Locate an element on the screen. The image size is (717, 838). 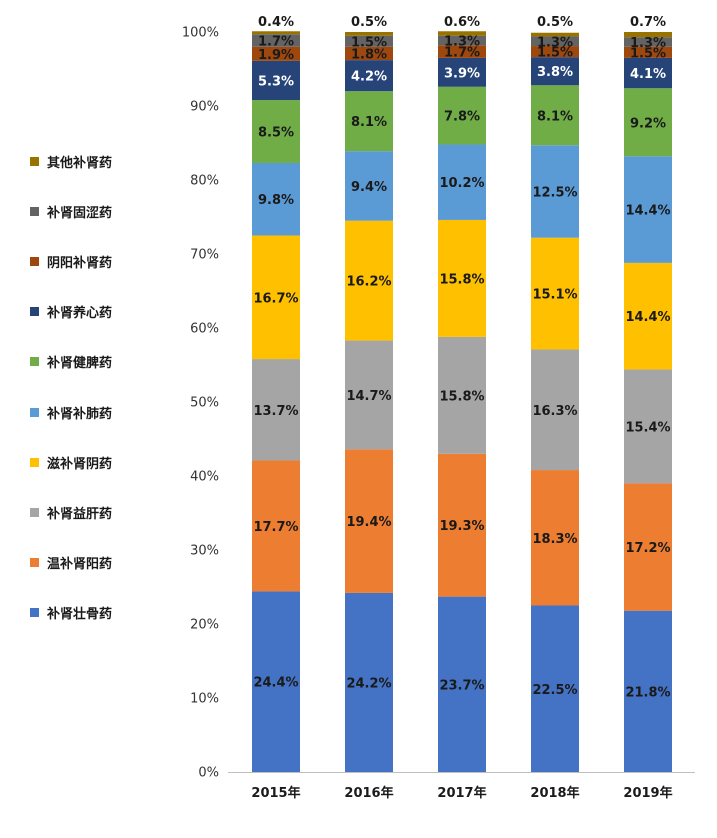
x-tick-label: 2016年 is located at coordinates (368, 793).